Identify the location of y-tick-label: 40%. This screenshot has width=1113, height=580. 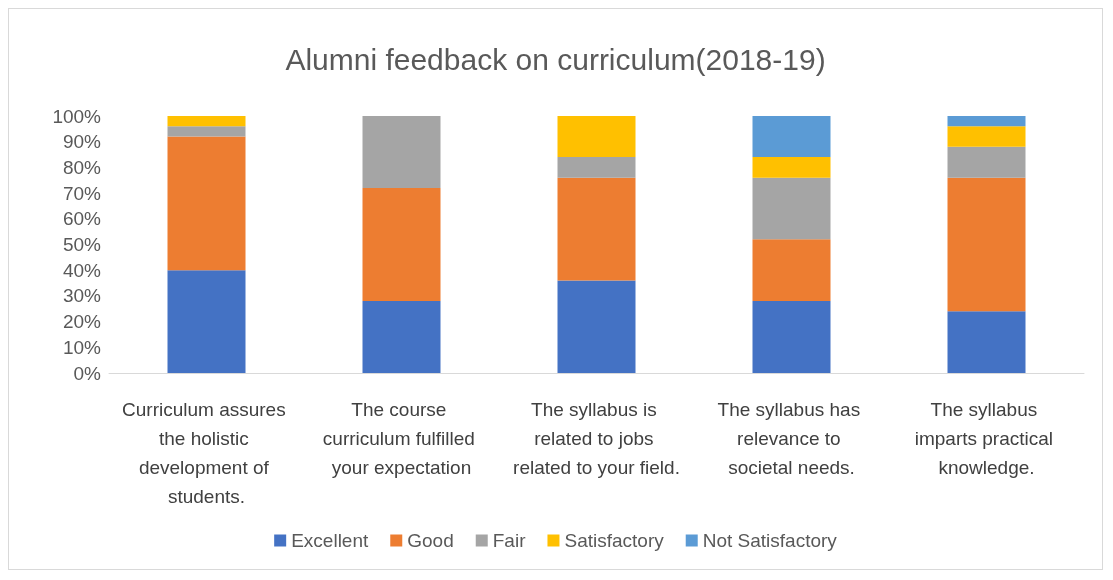
(82, 270).